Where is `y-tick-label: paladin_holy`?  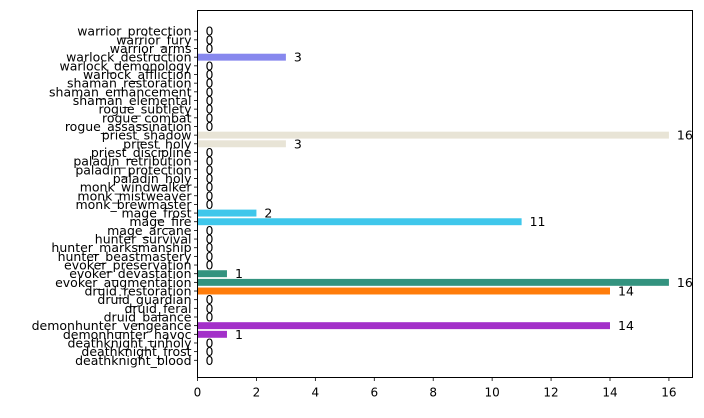
y-tick-label: paladin_holy is located at coordinates (152, 178).